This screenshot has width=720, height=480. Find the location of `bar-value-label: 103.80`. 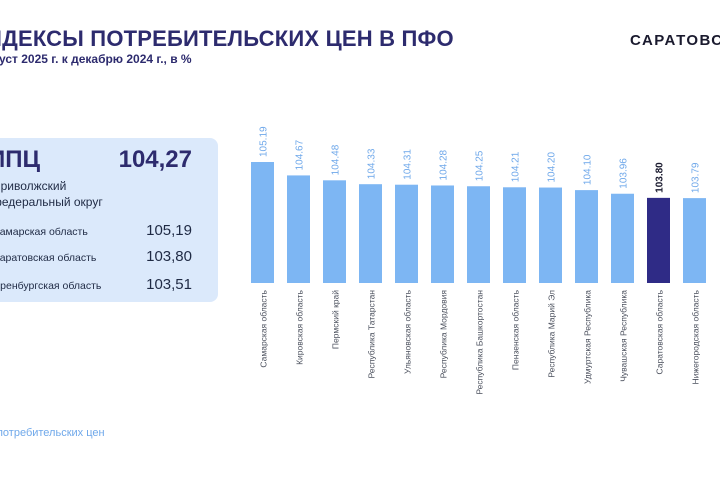

bar-value-label: 103.80 is located at coordinates (660, 177).